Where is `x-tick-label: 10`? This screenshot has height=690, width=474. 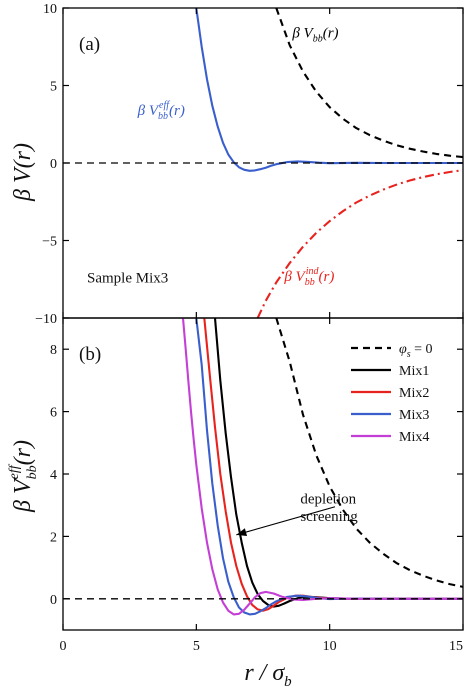 x-tick-label: 10 is located at coordinates (330, 646).